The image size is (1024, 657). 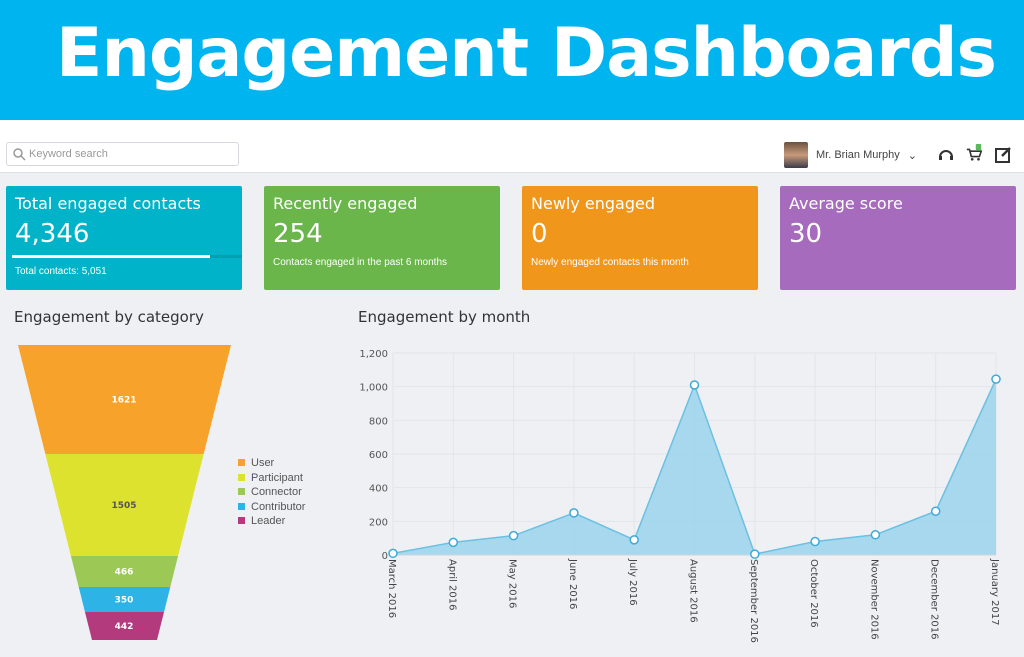 I want to click on funnel-value-label: 350, so click(x=124, y=601).